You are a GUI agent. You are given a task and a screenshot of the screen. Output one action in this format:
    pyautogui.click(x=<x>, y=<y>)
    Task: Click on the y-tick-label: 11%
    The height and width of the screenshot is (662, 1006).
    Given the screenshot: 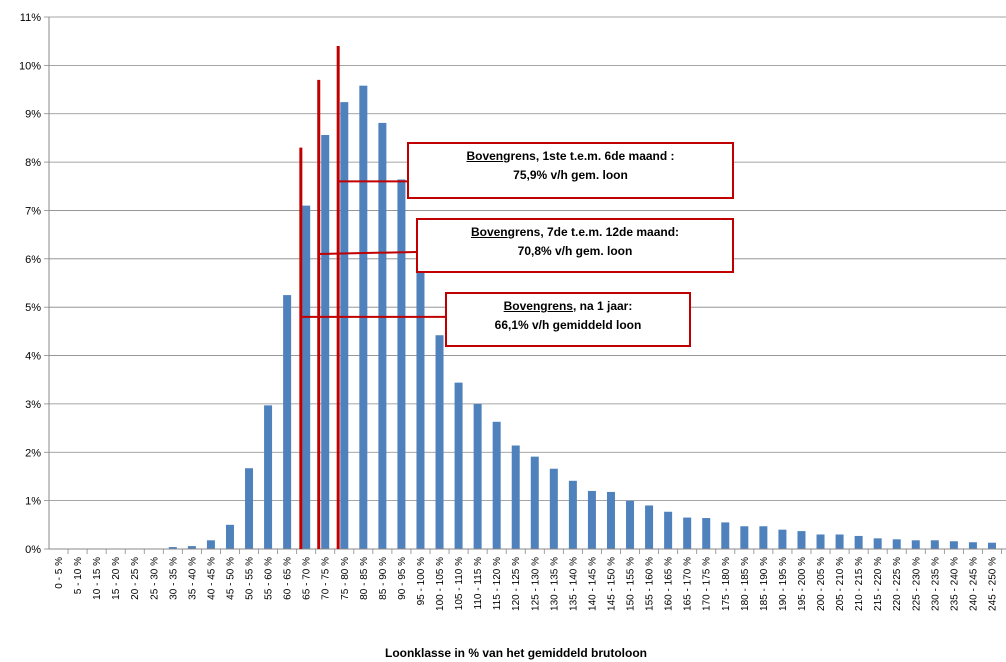 What is the action you would take?
    pyautogui.click(x=30, y=18)
    